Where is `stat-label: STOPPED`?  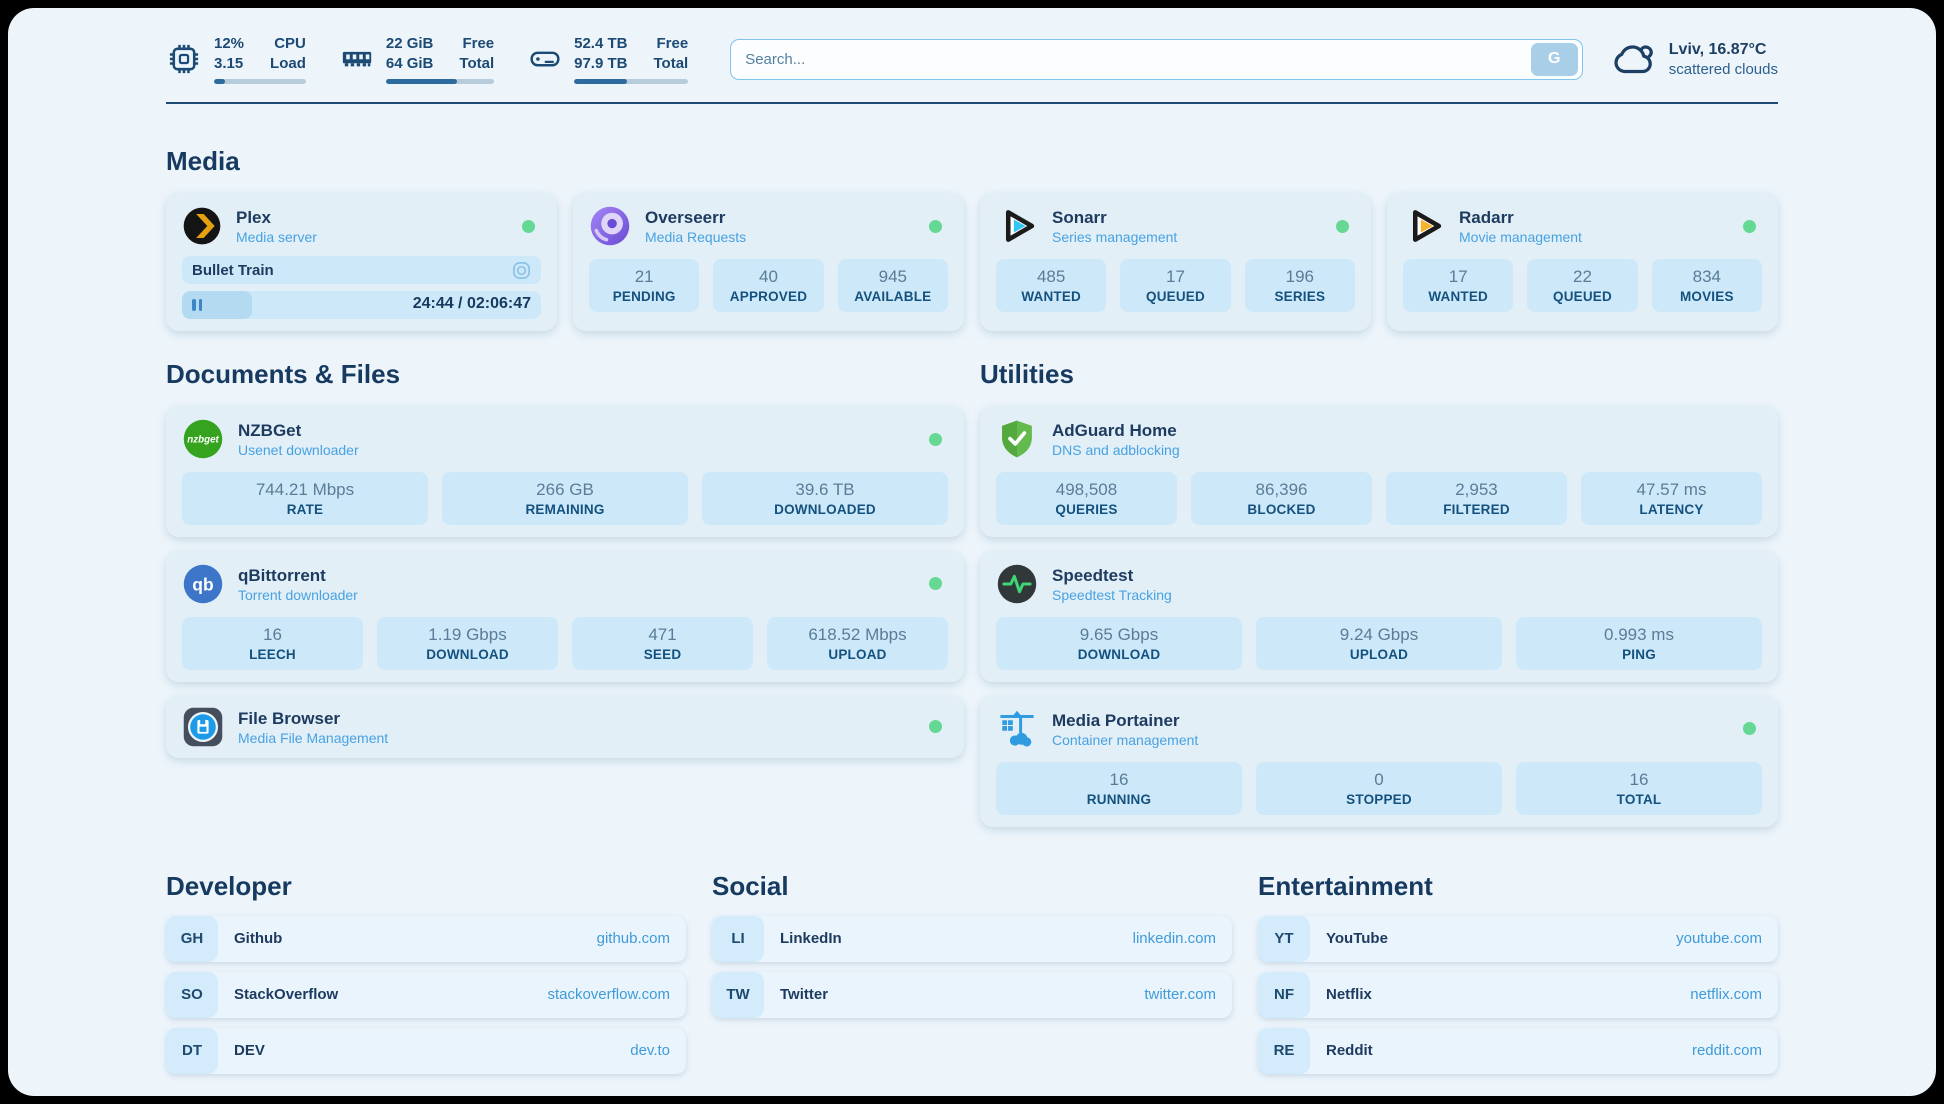
stat-label: STOPPED is located at coordinates (1379, 799).